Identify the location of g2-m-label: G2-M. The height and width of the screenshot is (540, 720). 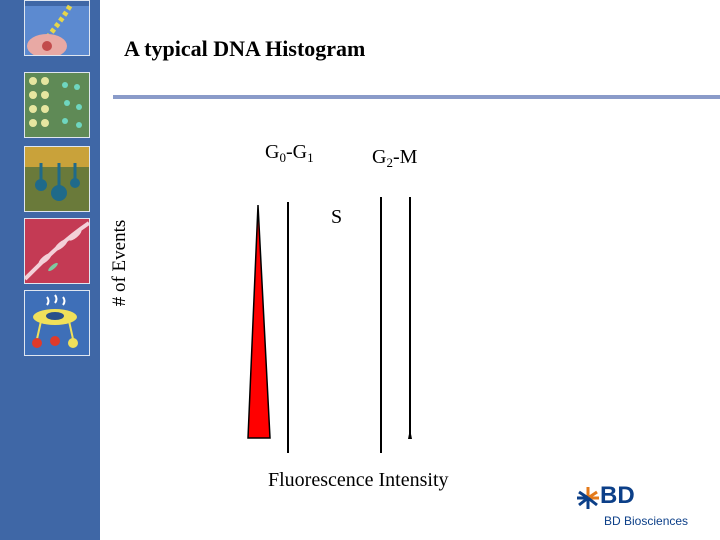
(395, 158).